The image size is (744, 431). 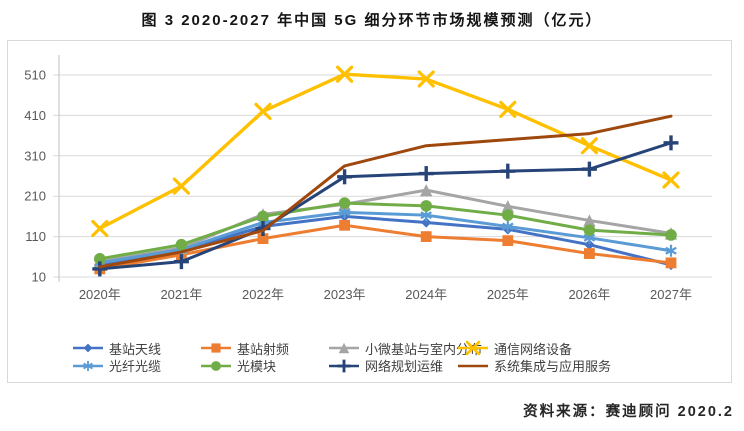 What do you see at coordinates (88, 365) in the screenshot?
I see `legend-marker-asterisk-icon` at bounding box center [88, 365].